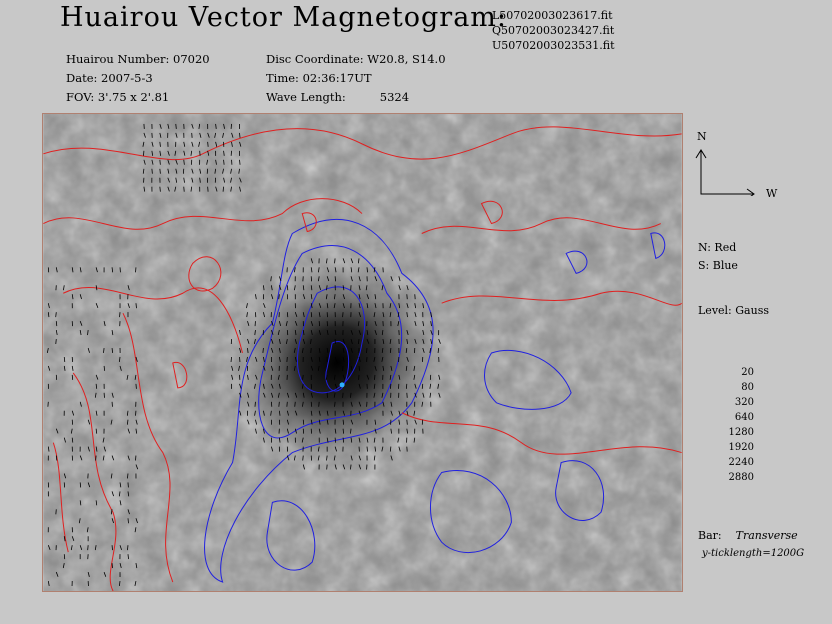  What do you see at coordinates (748, 535) in the screenshot?
I see `bar-label: Bar: Transverse` at bounding box center [748, 535].